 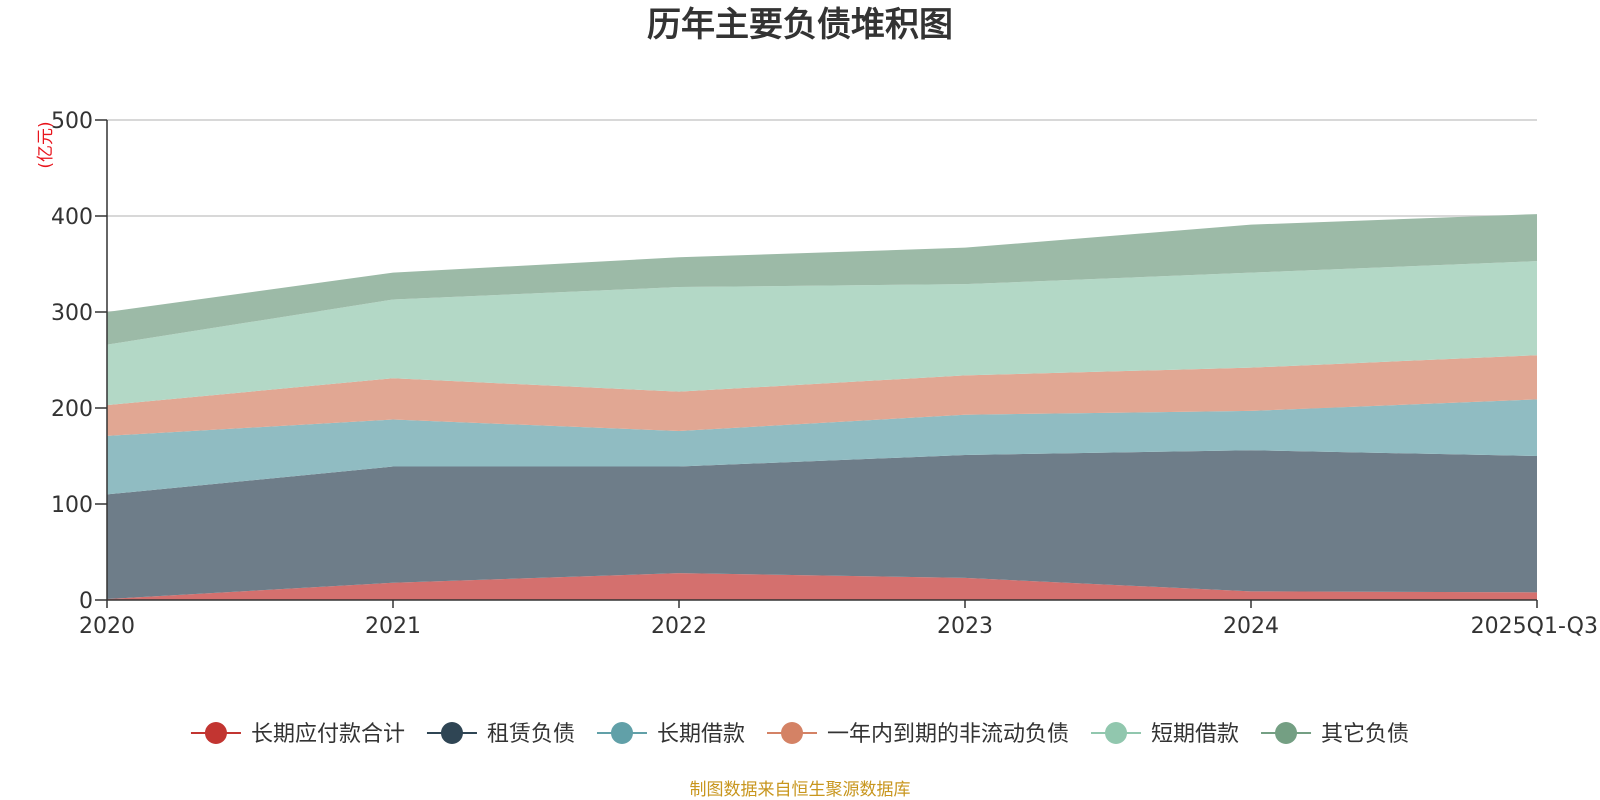 I want to click on legend-label-4: 短期借款, so click(x=1195, y=734).